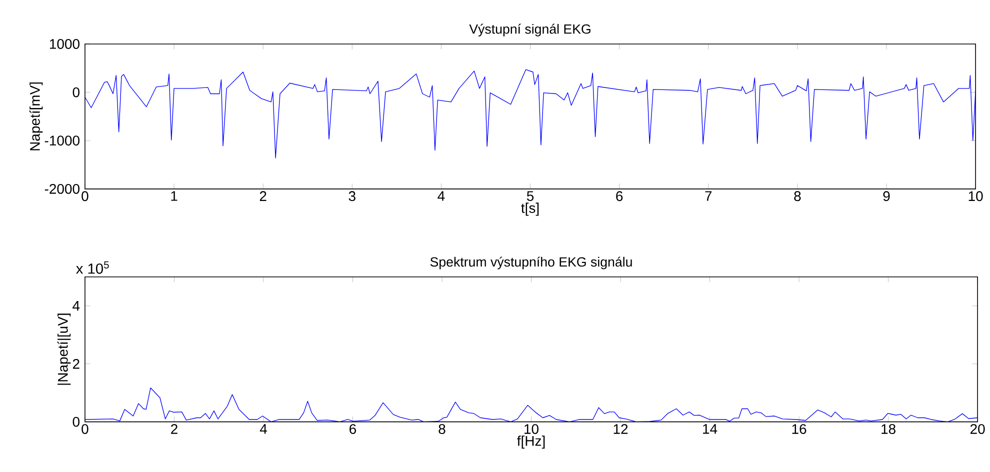  What do you see at coordinates (531, 442) in the screenshot?
I see `x-axis-title: f[Hz]` at bounding box center [531, 442].